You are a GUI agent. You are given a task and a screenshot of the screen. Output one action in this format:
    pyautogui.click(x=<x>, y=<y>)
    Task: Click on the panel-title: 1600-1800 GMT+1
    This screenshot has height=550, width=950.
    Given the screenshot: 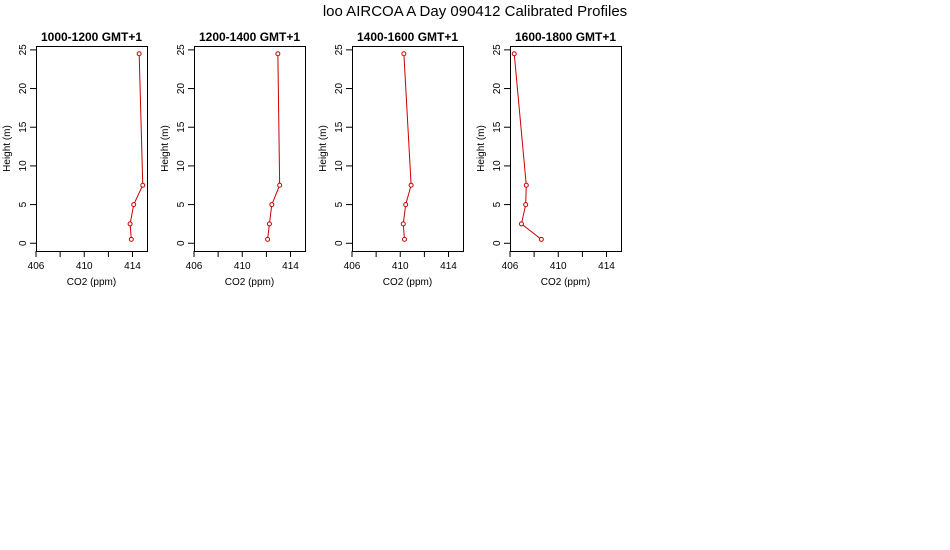 What is the action you would take?
    pyautogui.click(x=565, y=37)
    